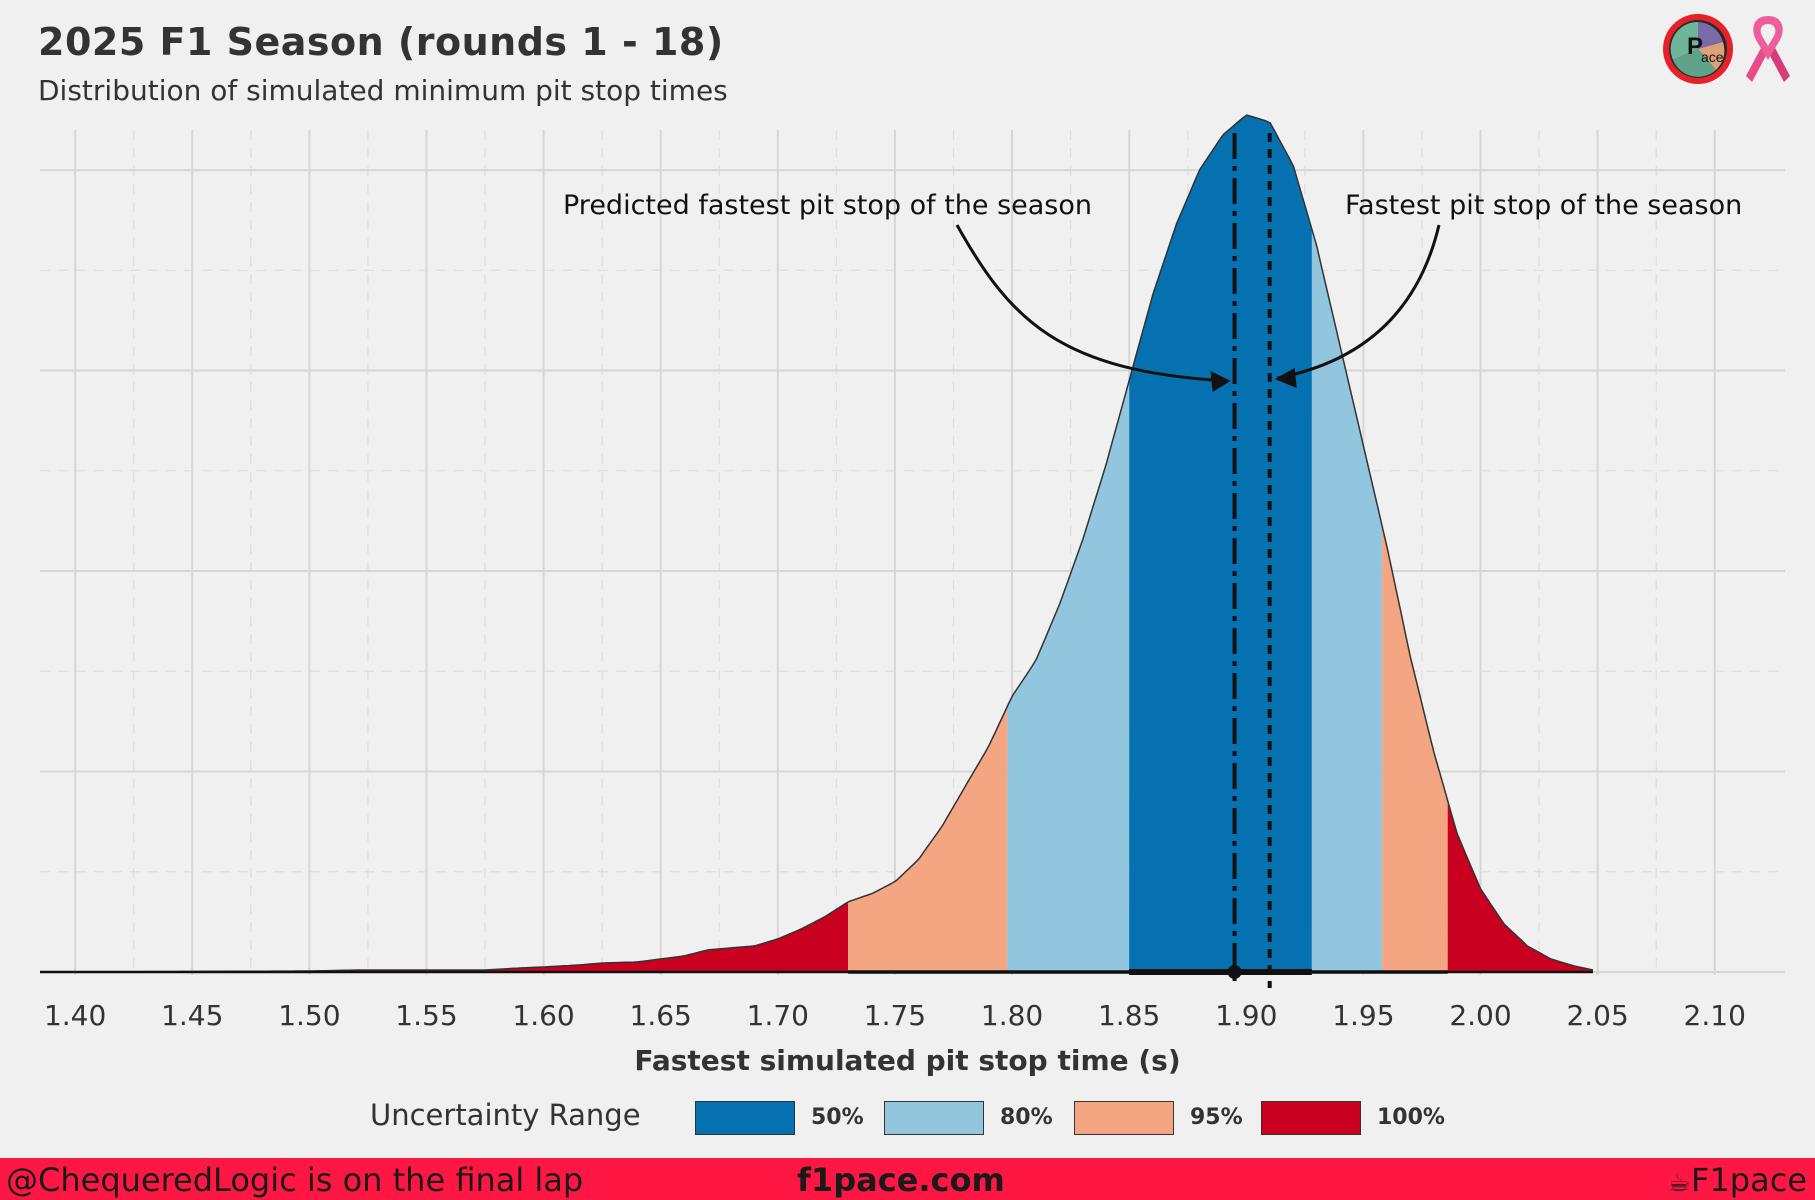 This screenshot has width=1815, height=1200. What do you see at coordinates (505, 1115) in the screenshot?
I see `legend-title: Uncertainty Range` at bounding box center [505, 1115].